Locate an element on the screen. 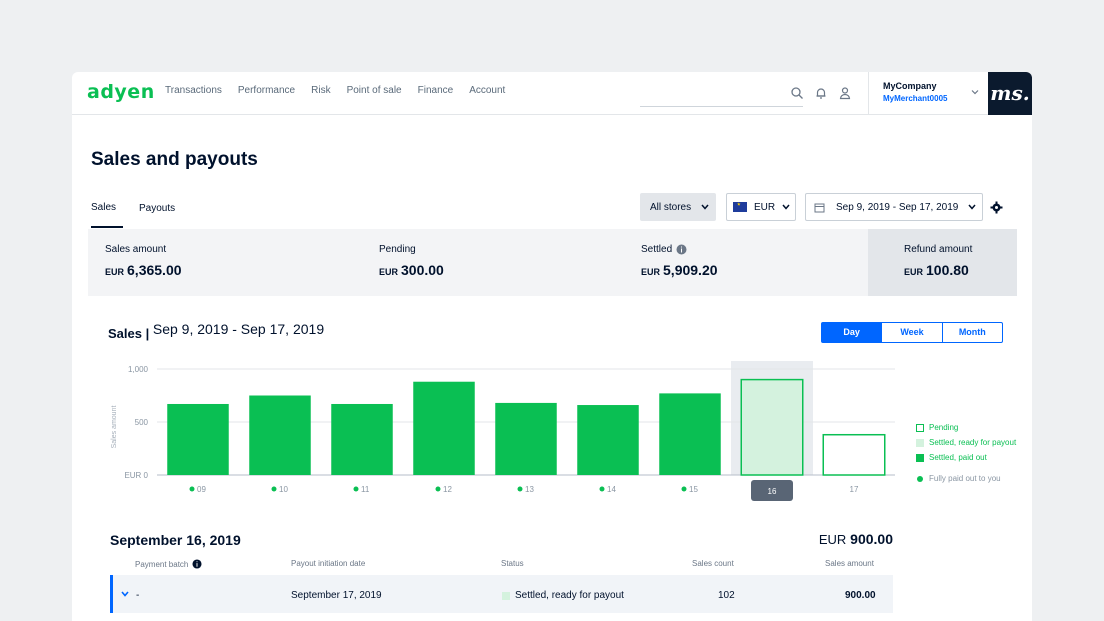 Image resolution: width=1104 pixels, height=621 pixels. nav-point-of-sale: Point of sale is located at coordinates (374, 90).